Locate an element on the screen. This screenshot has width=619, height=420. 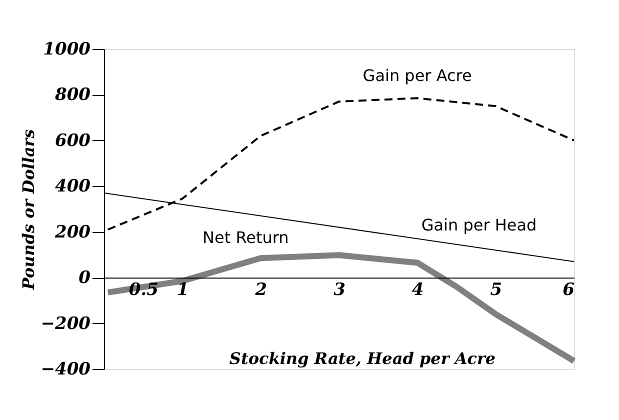
series-label: Gain per Acre is located at coordinates (417, 76).